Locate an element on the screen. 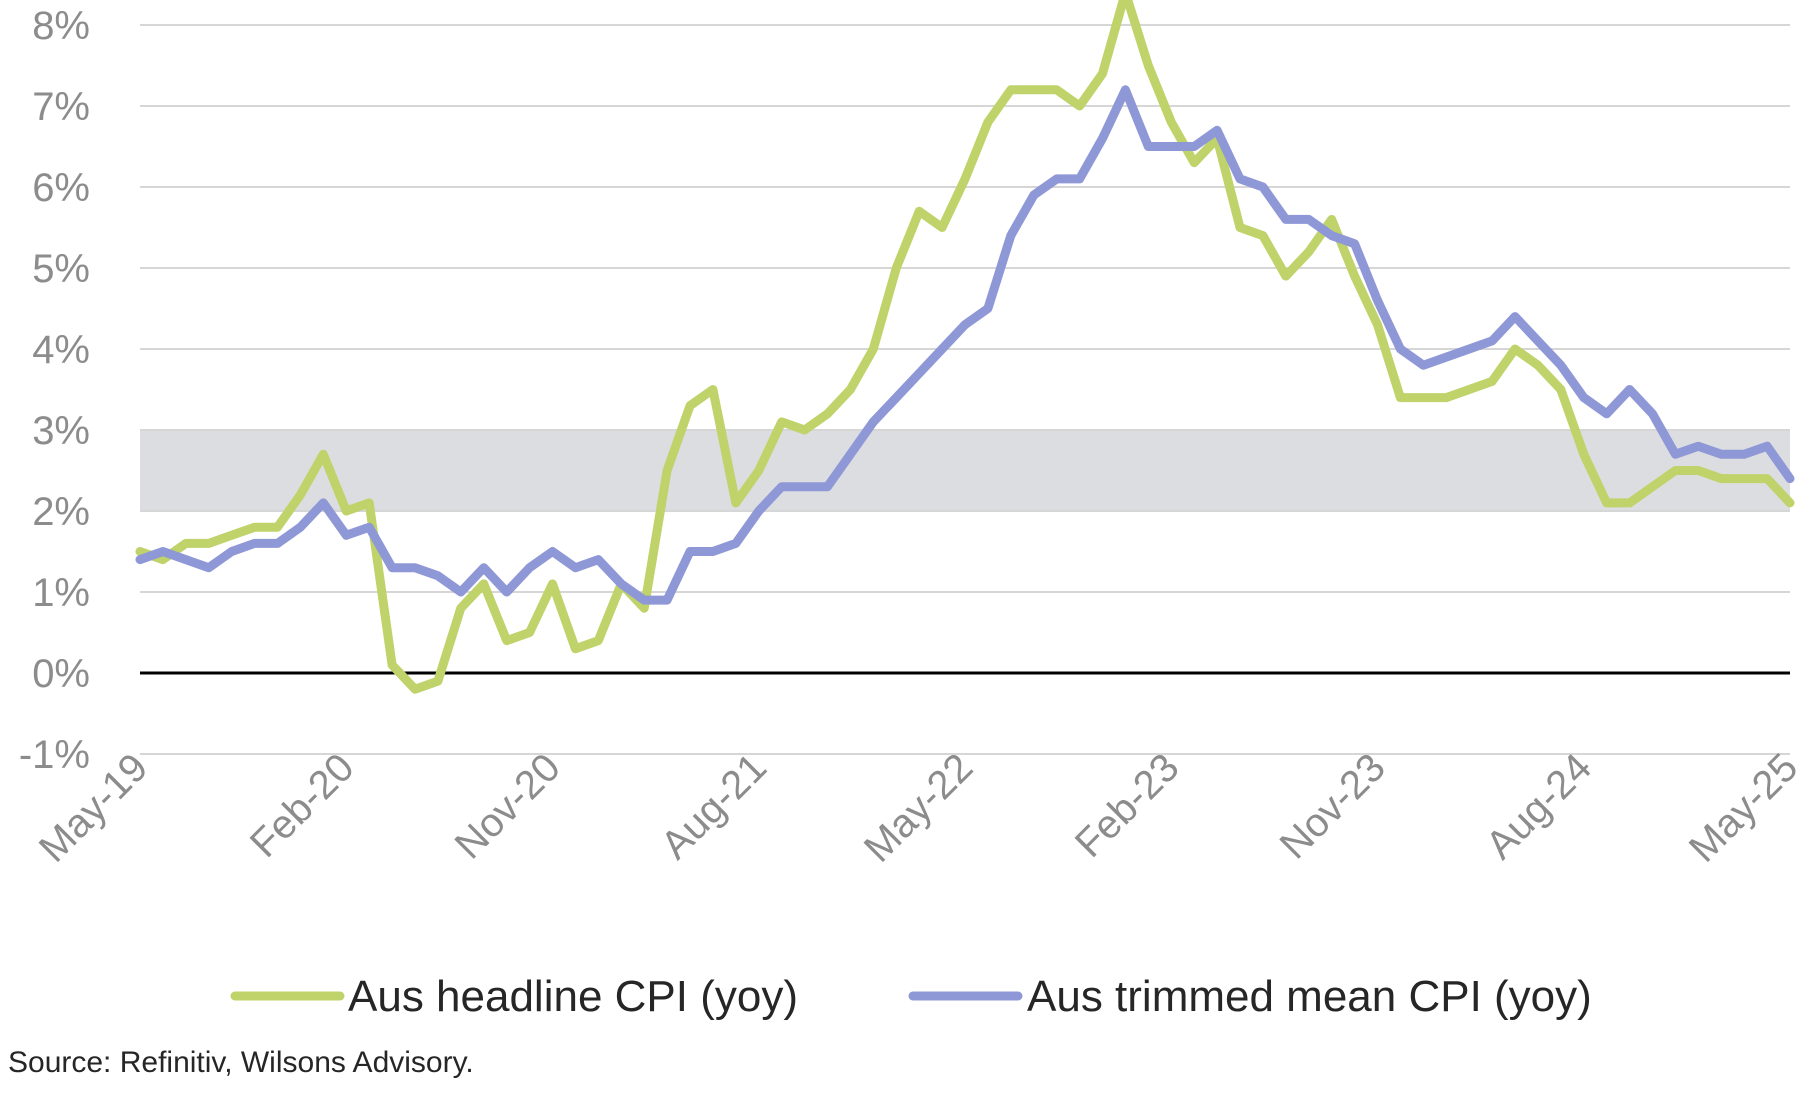 Image resolution: width=1800 pixels, height=1113 pixels. source-note: Source: Refinitiv, Wilsons Advisory. is located at coordinates (241, 1062).